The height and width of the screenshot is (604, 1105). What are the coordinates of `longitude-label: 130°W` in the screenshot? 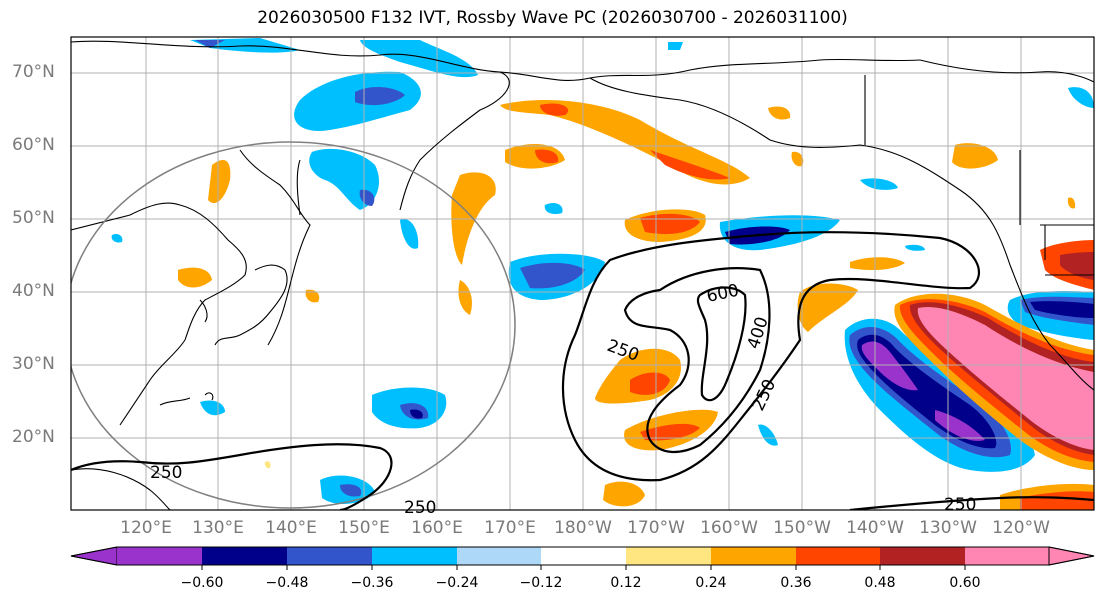 It's located at (948, 528).